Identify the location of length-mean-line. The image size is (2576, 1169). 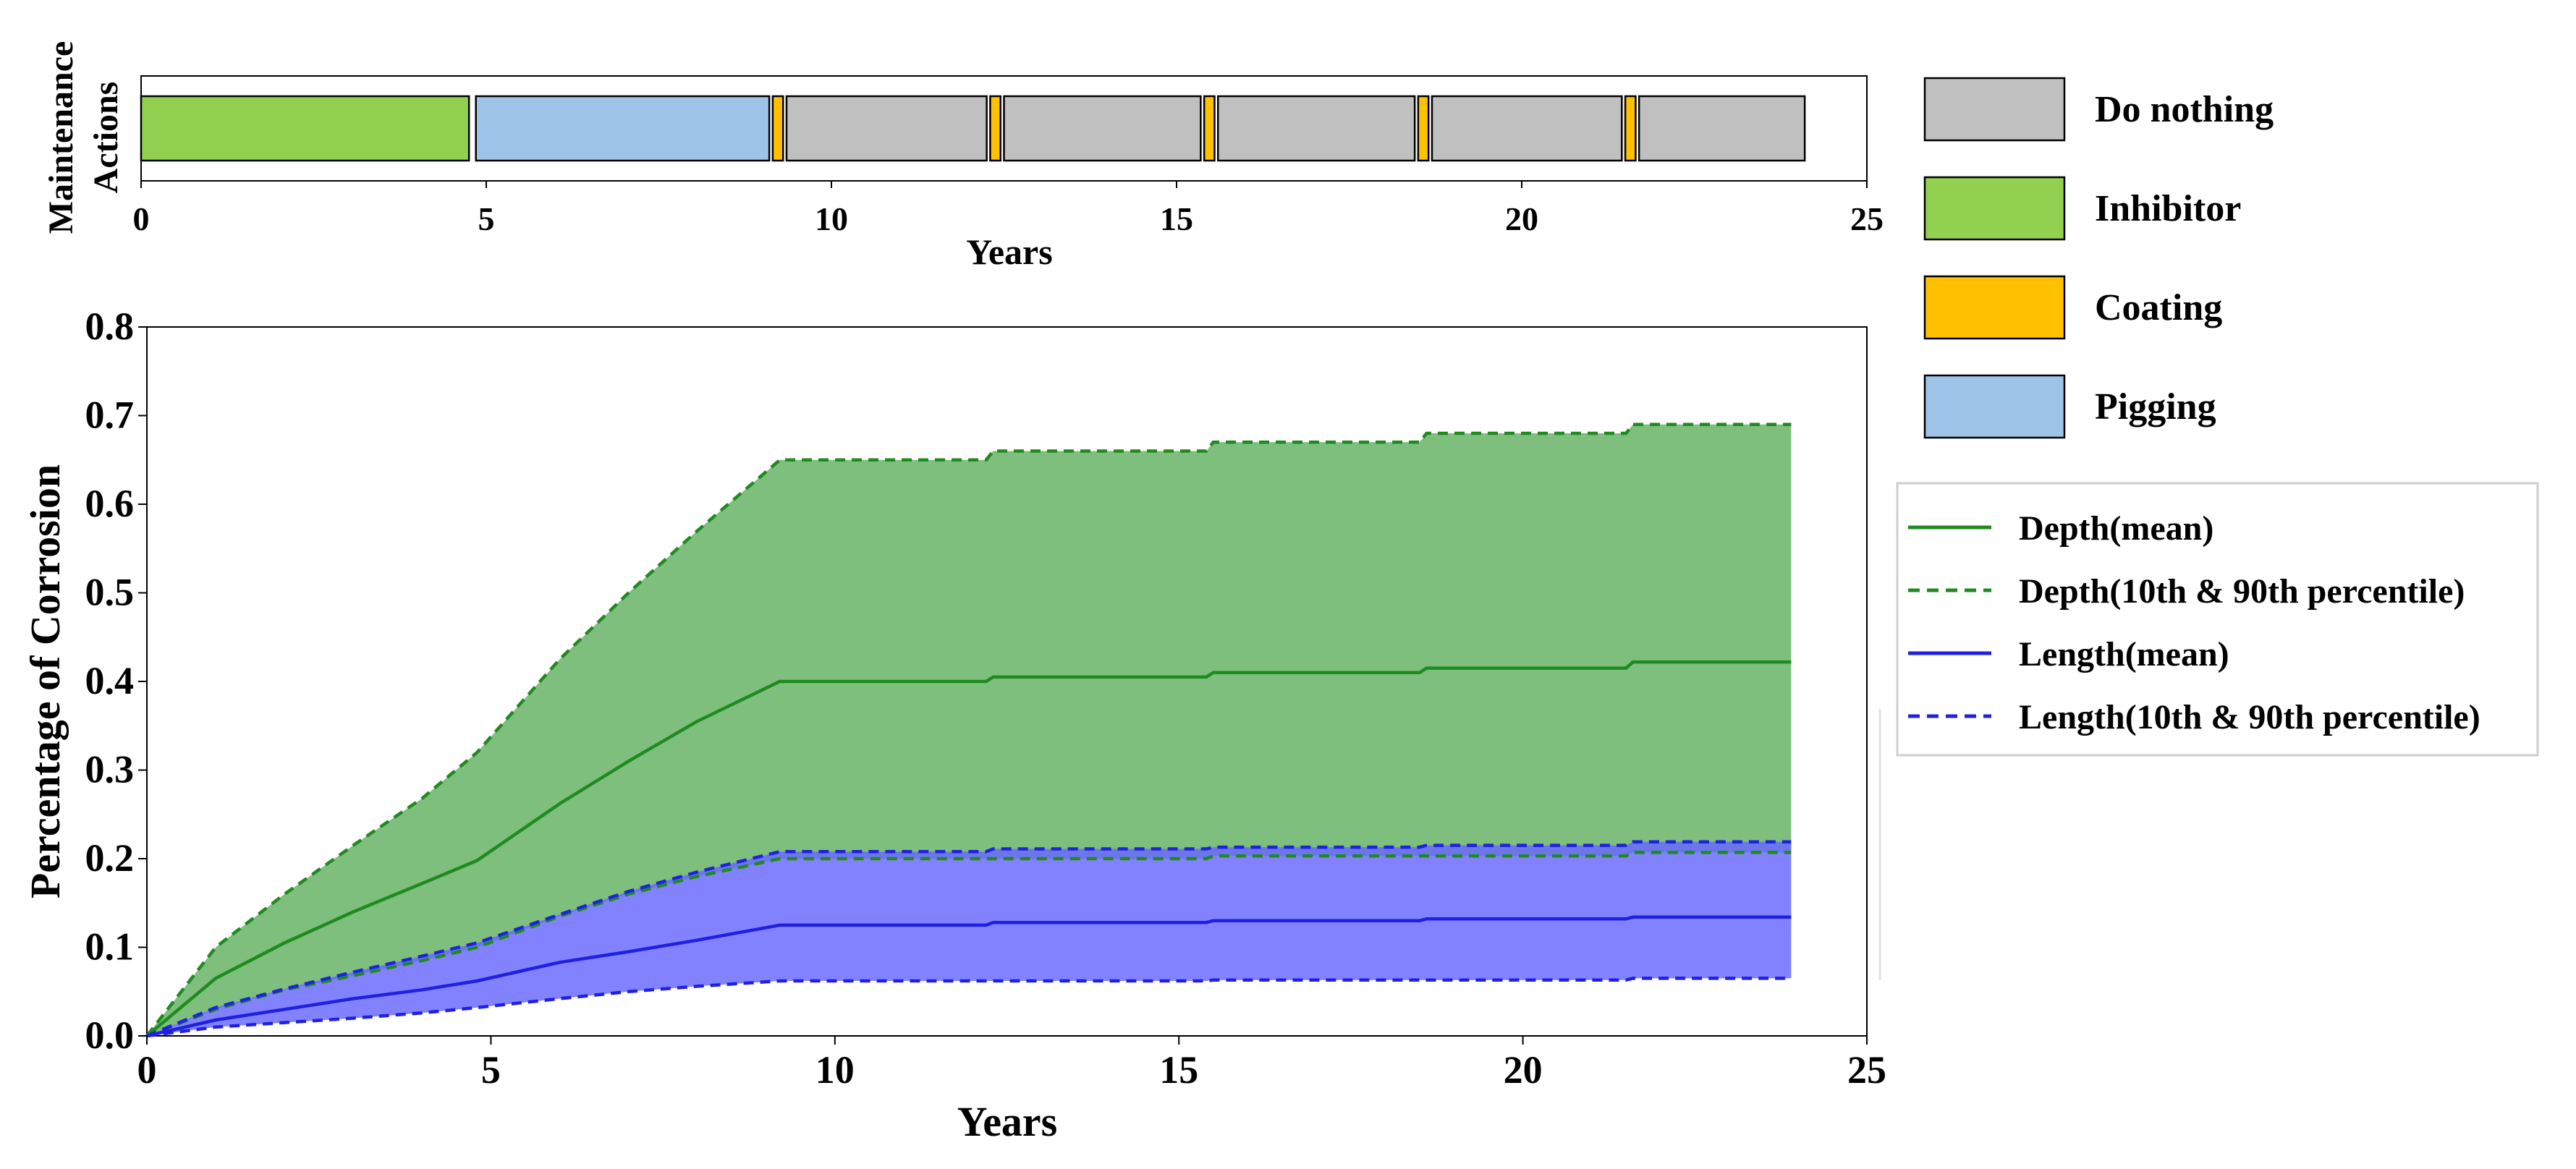
(969, 977).